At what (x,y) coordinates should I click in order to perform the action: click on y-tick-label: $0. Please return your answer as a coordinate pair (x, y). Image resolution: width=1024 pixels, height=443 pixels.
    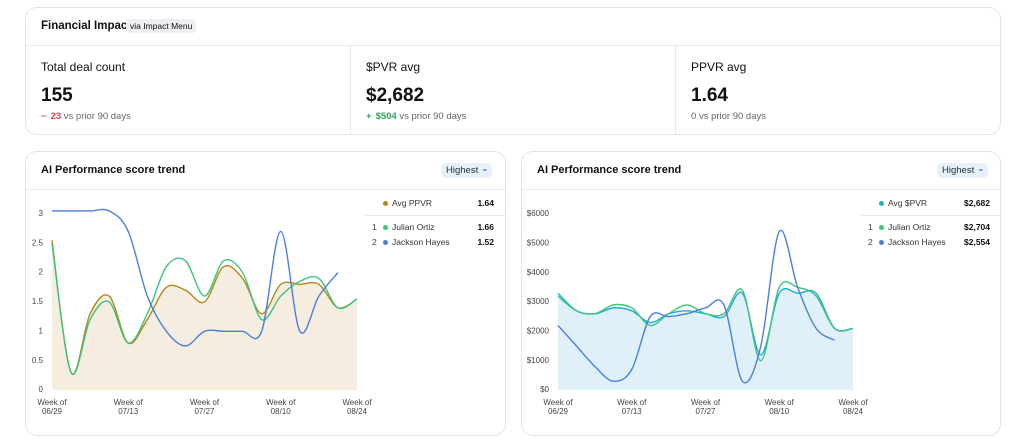
    Looking at the image, I should click on (544, 389).